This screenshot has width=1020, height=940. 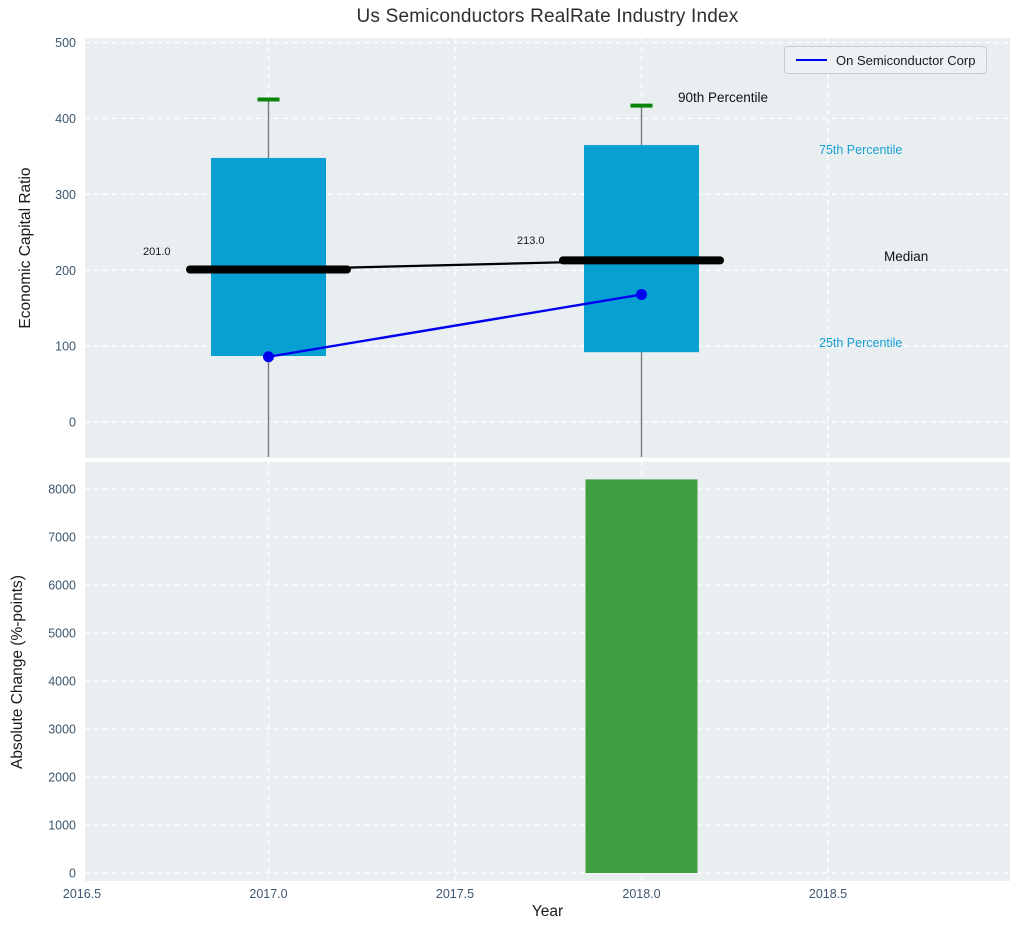 I want to click on tick-label: 400, so click(x=65, y=119).